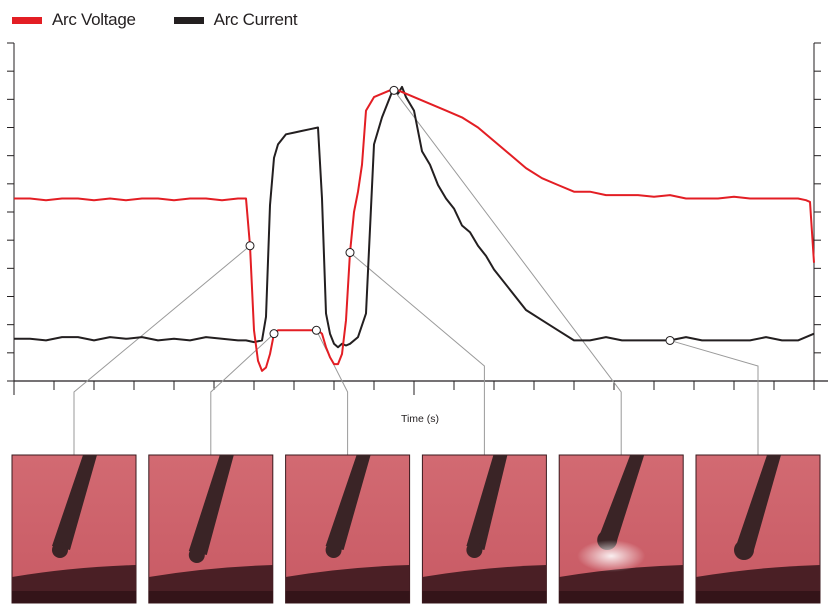 The width and height of the screenshot is (828, 604). I want to click on x-axis-label: Time (s), so click(420, 419).